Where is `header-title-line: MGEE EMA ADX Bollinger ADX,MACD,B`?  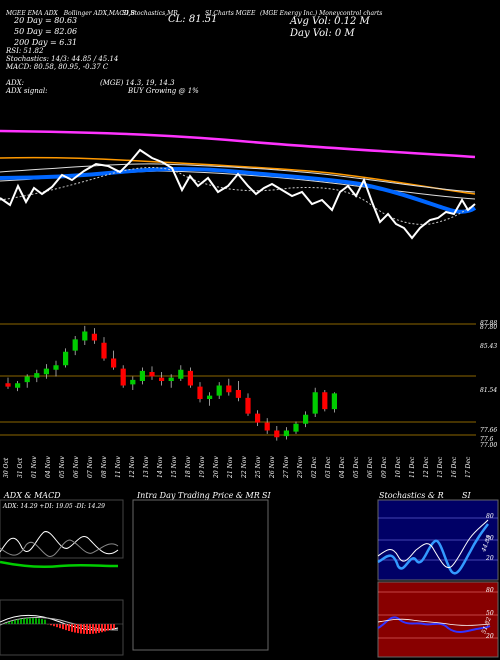
header-title-line: MGEE EMA ADX Bollinger ADX,MACD,B is located at coordinates (70, 13).